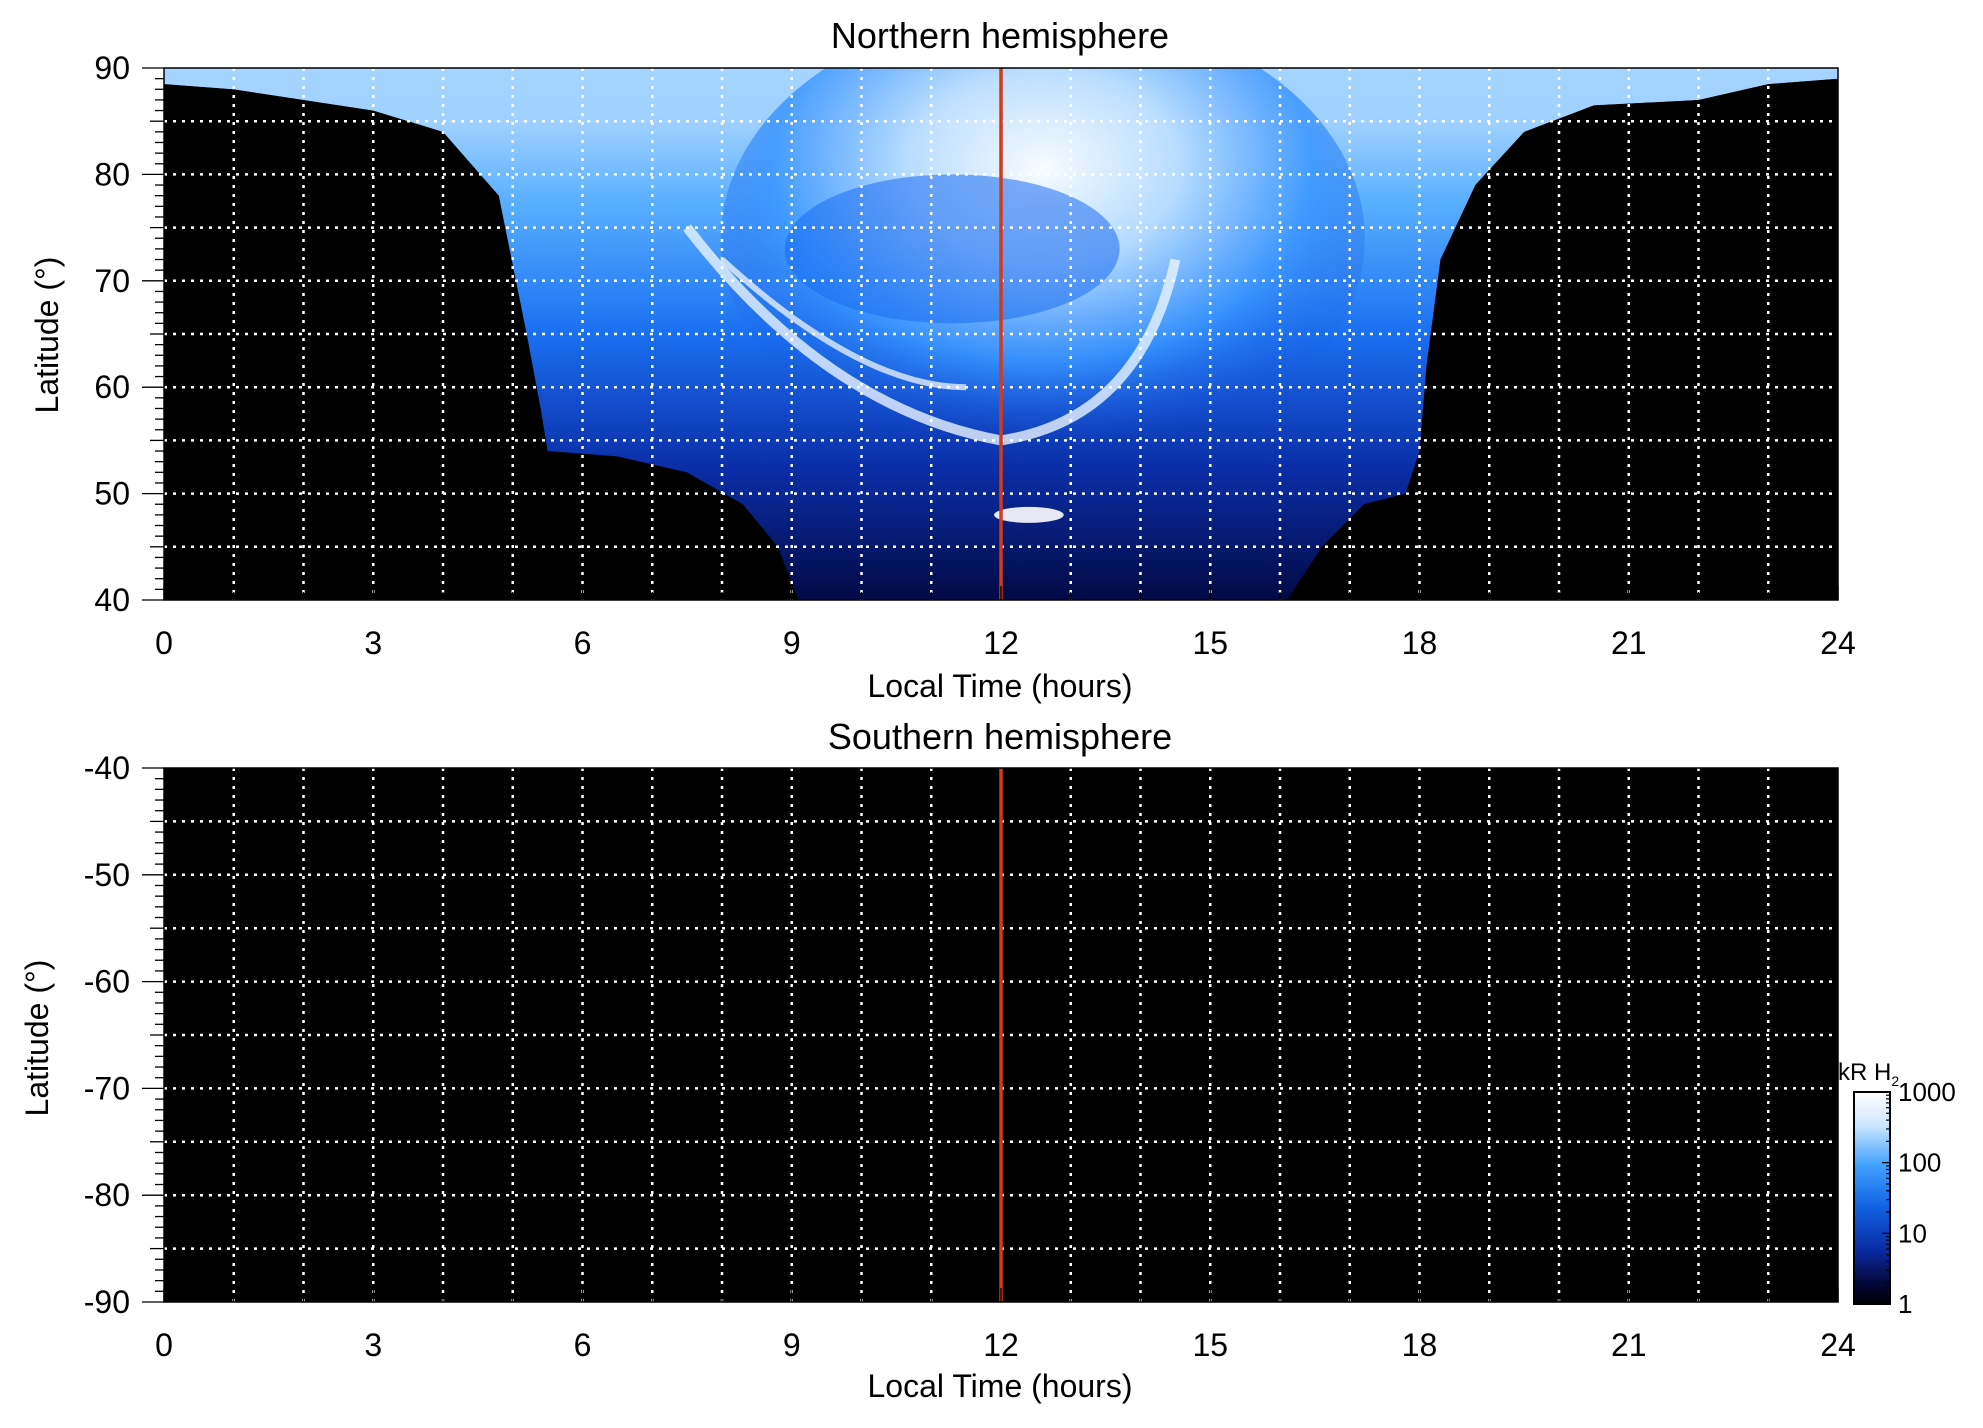 The image size is (1983, 1428). I want to click on auroral-arc, so click(932, 335).